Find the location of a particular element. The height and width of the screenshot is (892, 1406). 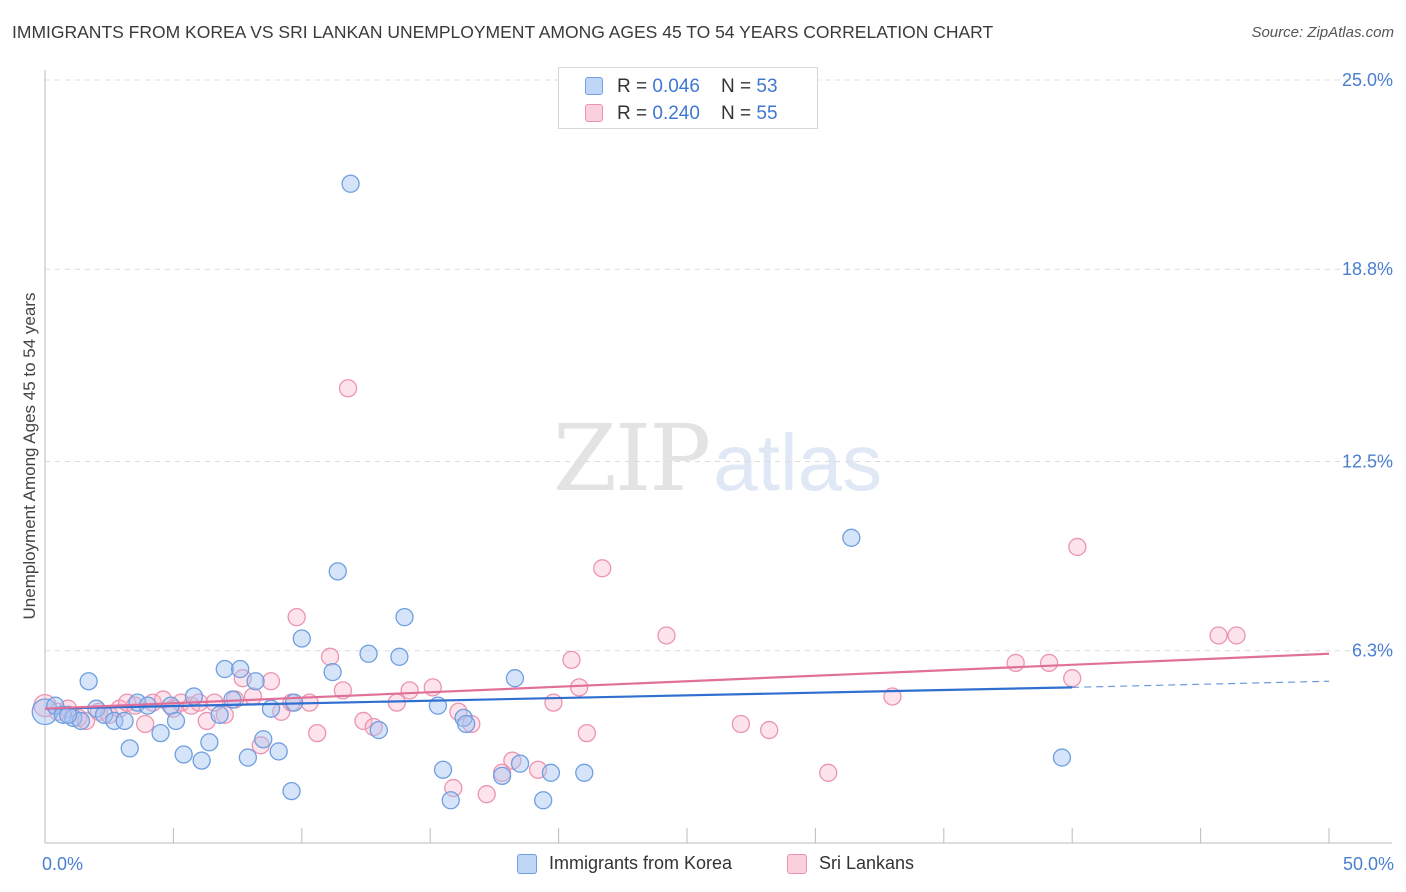

legend-stats-srilanka: R = 0.240 N = 55 is located at coordinates (697, 114).